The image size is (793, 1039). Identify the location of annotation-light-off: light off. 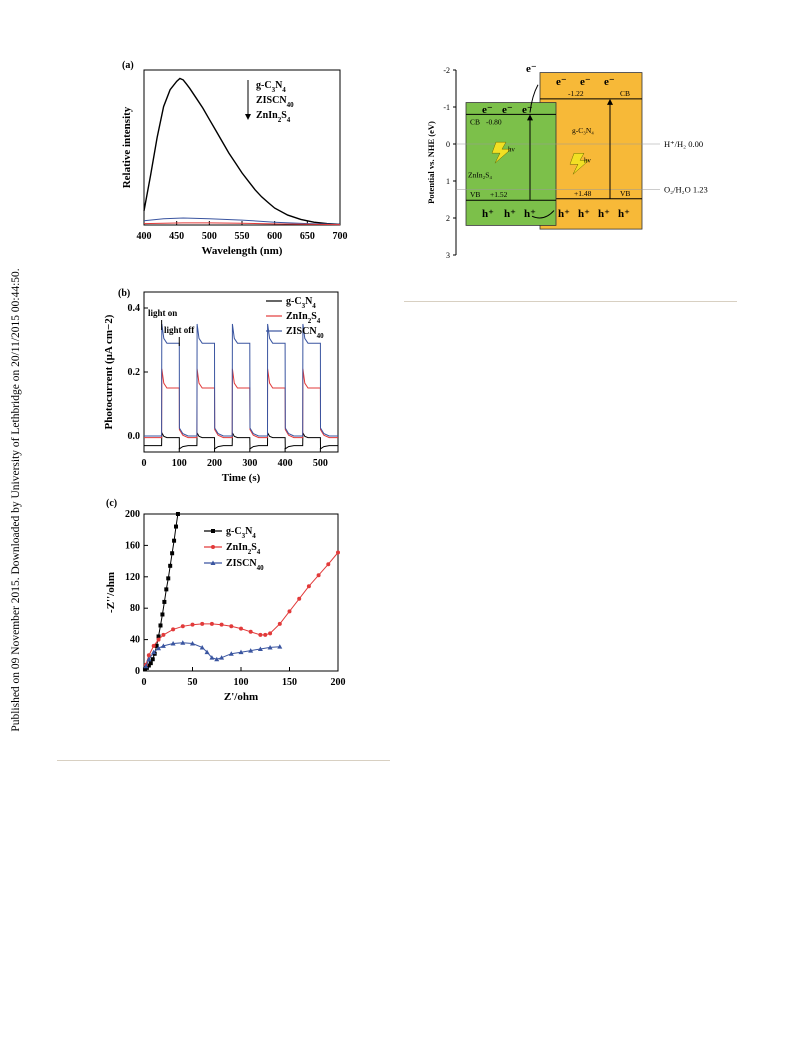
(179, 330).